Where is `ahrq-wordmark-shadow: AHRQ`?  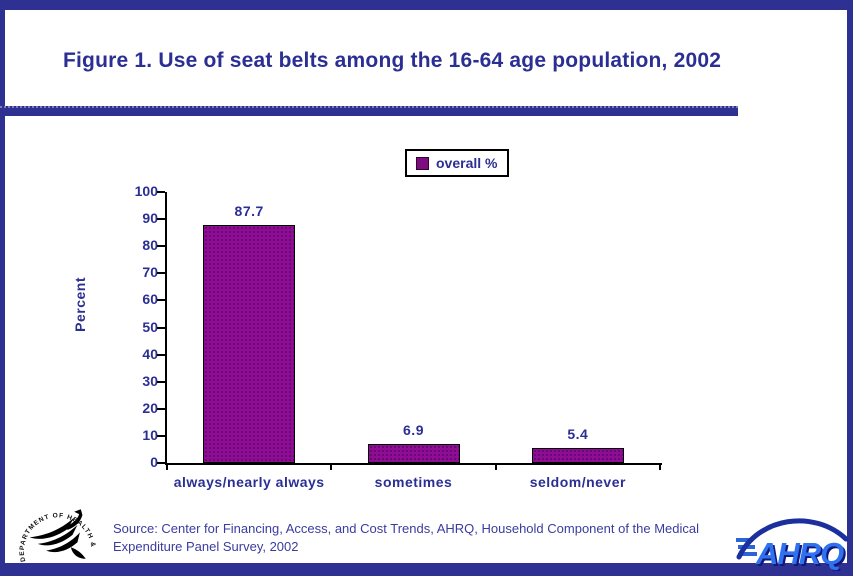 ahrq-wordmark-shadow: AHRQ is located at coordinates (801, 554).